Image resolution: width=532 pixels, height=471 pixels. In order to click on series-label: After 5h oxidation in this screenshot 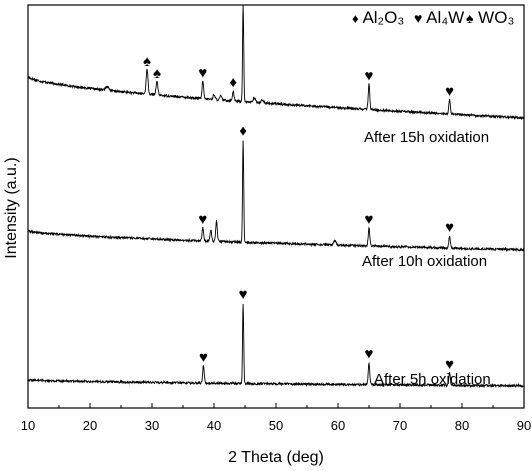, I will do `click(432, 379)`.